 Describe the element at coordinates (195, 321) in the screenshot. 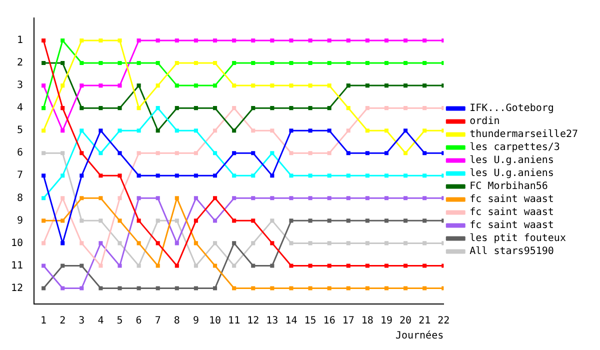

I see `x-tick-label: 9` at that location.